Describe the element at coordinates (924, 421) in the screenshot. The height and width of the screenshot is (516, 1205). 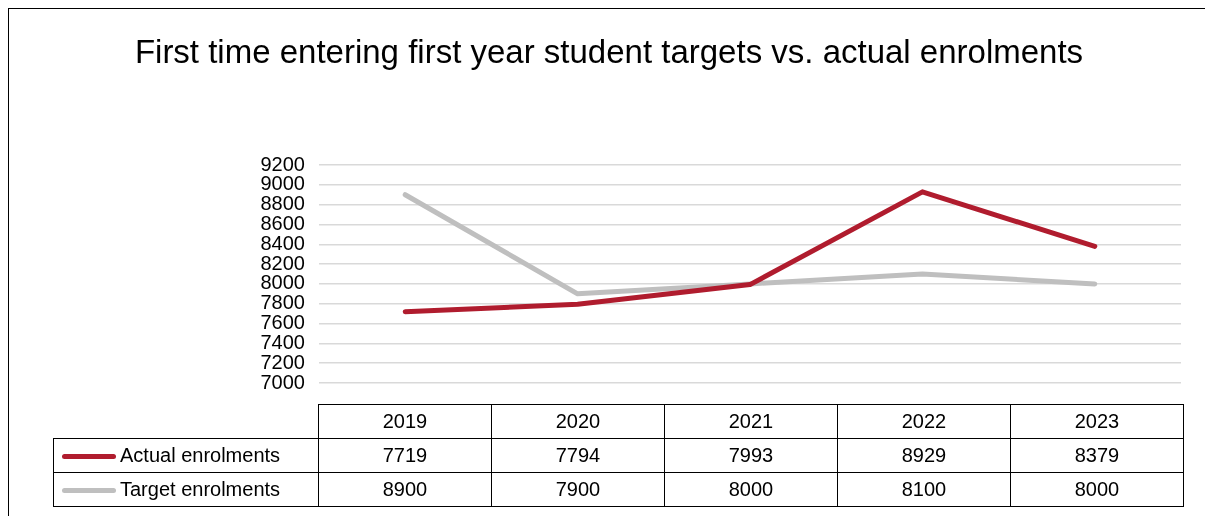
I see `x-tick-label: 2022` at that location.